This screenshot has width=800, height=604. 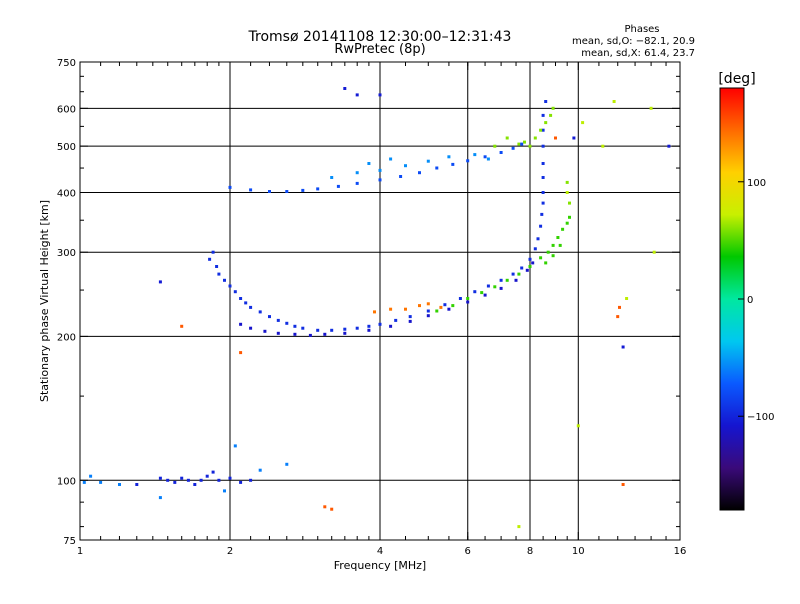 I want to click on chart-title: Tromsø 20141108 12:30:00–12:31:43, so click(x=380, y=37).